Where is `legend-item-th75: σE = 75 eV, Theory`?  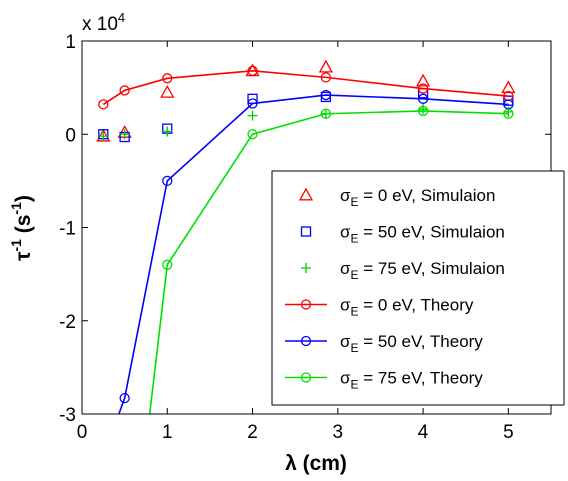
legend-item-th75: σE = 75 eV, Theory is located at coordinates (384, 380).